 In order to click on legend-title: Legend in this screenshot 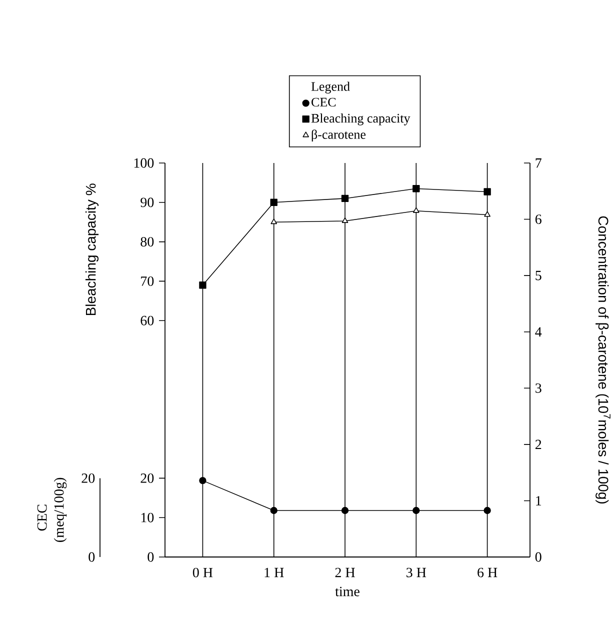, I will do `click(330, 88)`.